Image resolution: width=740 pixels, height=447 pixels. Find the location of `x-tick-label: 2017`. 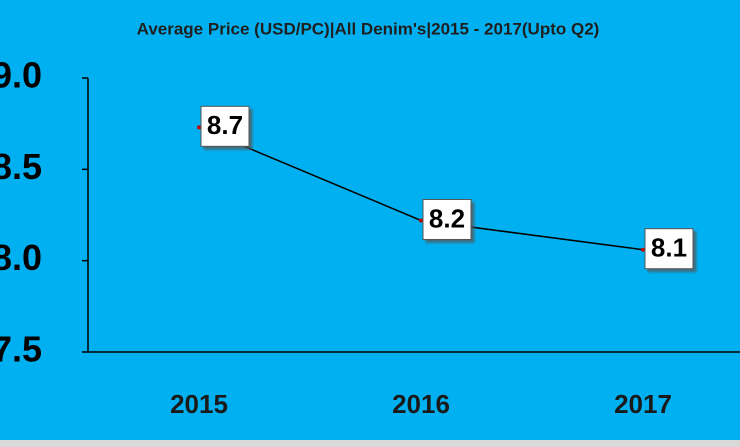

x-tick-label: 2017 is located at coordinates (643, 404).